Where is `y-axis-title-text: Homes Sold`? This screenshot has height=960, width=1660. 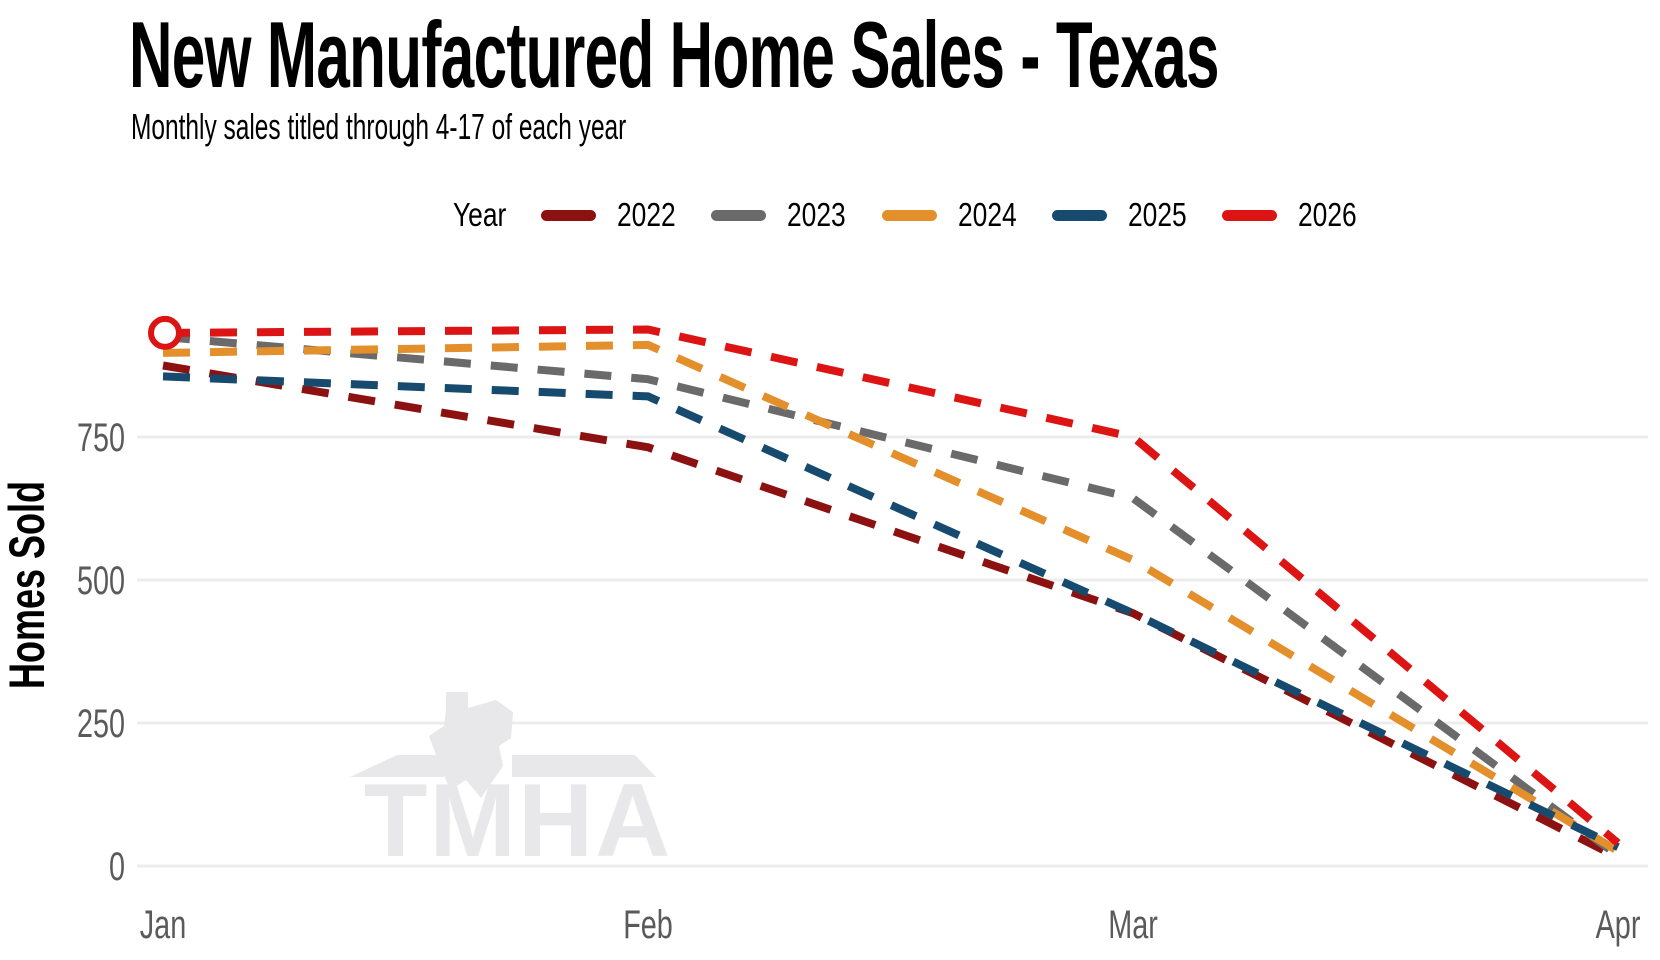 y-axis-title-text: Homes Sold is located at coordinates (27, 585).